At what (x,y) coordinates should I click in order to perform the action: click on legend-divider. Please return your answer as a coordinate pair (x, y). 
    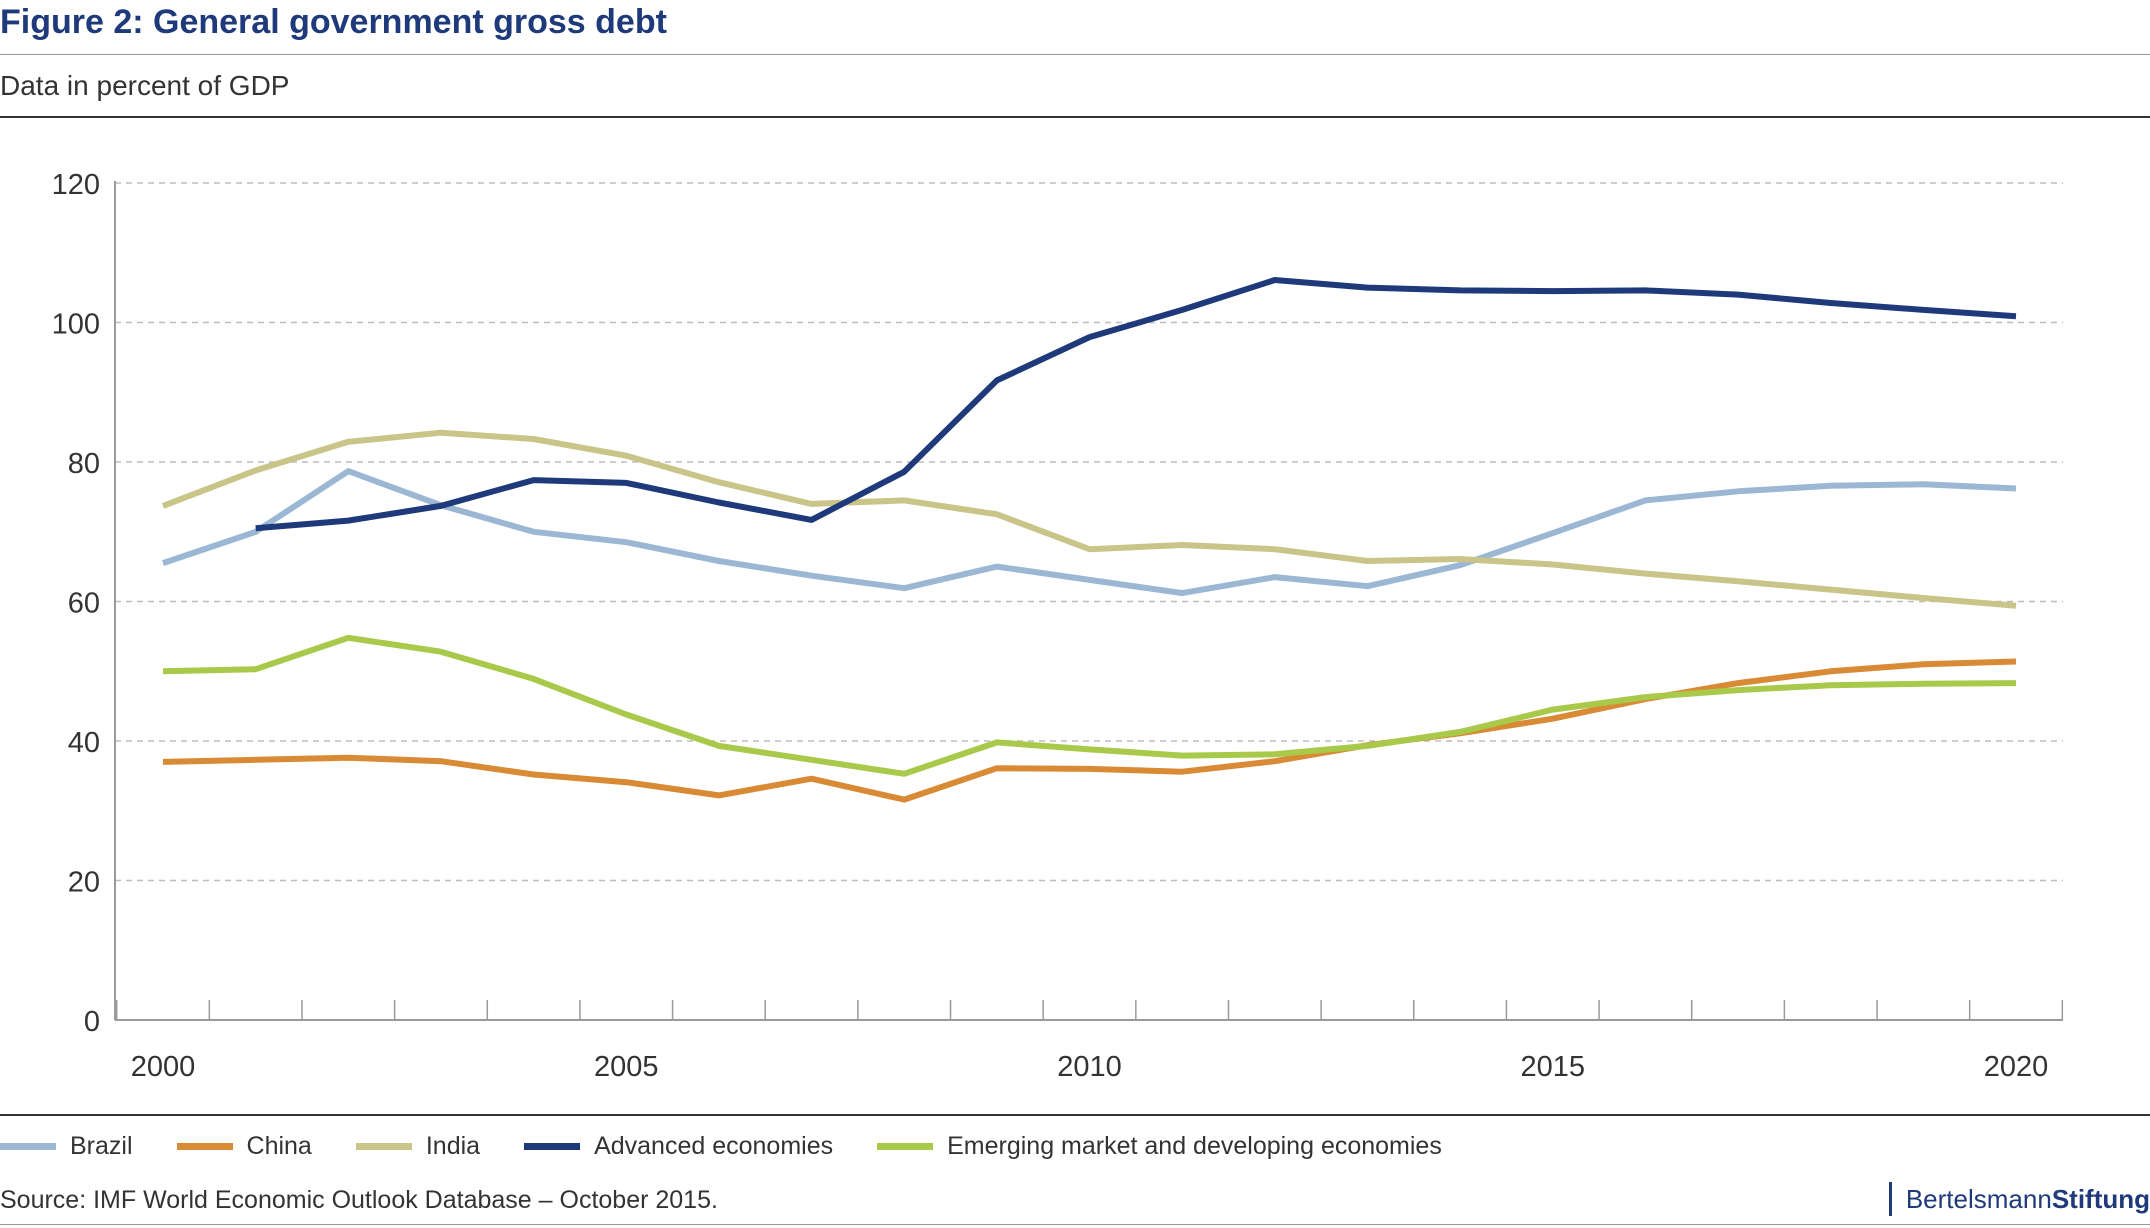
    Looking at the image, I should click on (1075, 1115).